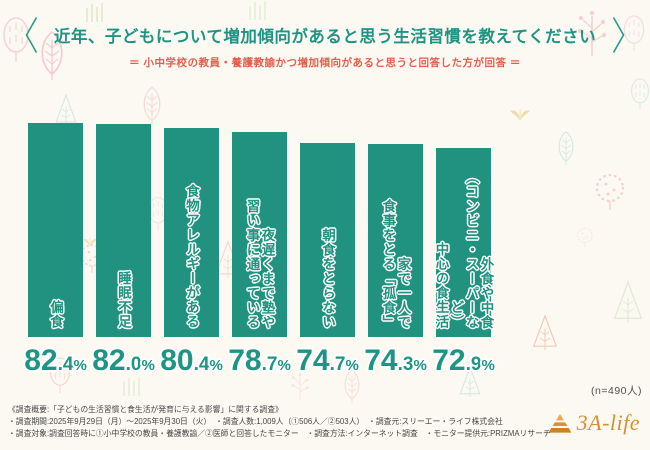 The height and width of the screenshot is (450, 650). I want to click on bar-value-label: 72.9%, so click(463, 360).